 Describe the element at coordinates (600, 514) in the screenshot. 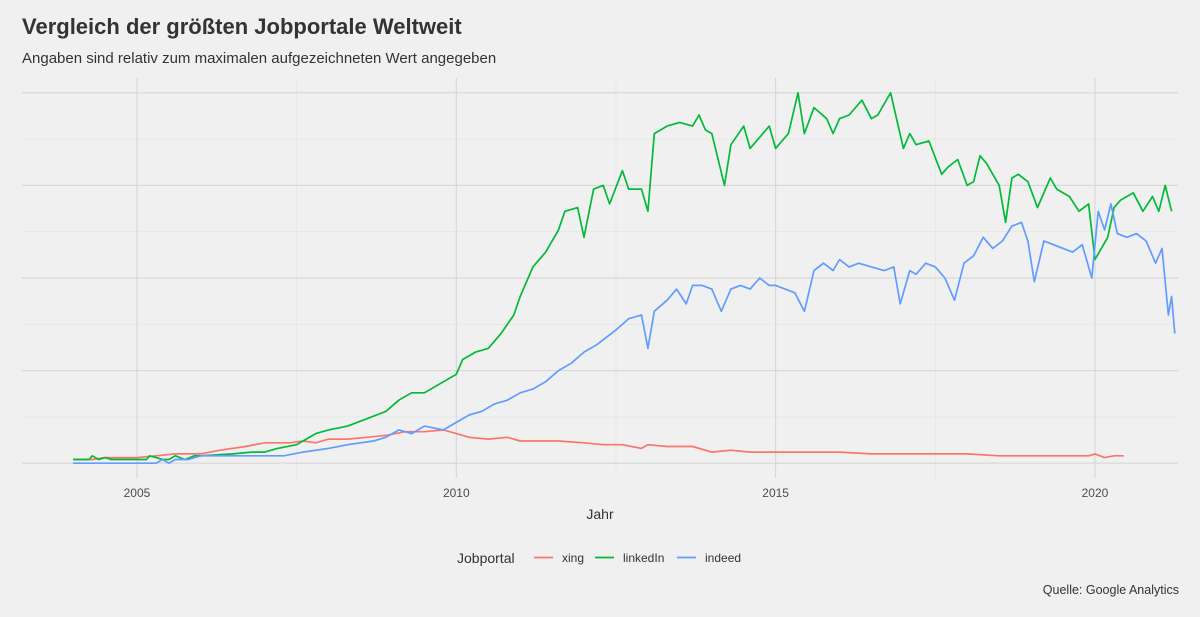

I see `x-axis-title: Jahr` at that location.